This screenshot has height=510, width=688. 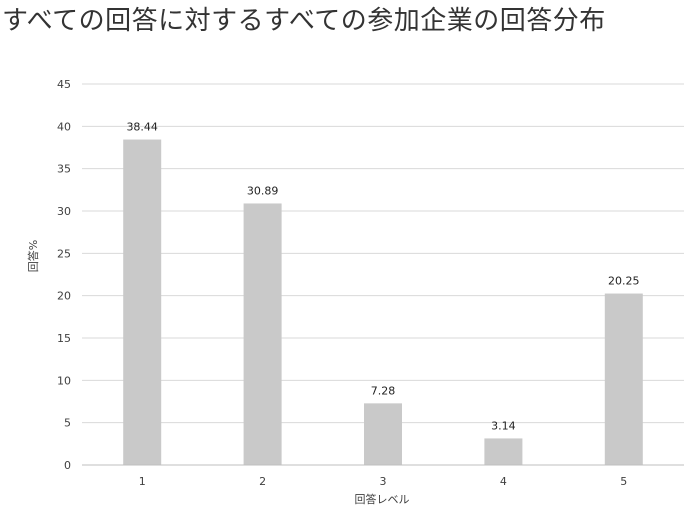 What do you see at coordinates (67, 423) in the screenshot?
I see `y-tick-label: 5` at bounding box center [67, 423].